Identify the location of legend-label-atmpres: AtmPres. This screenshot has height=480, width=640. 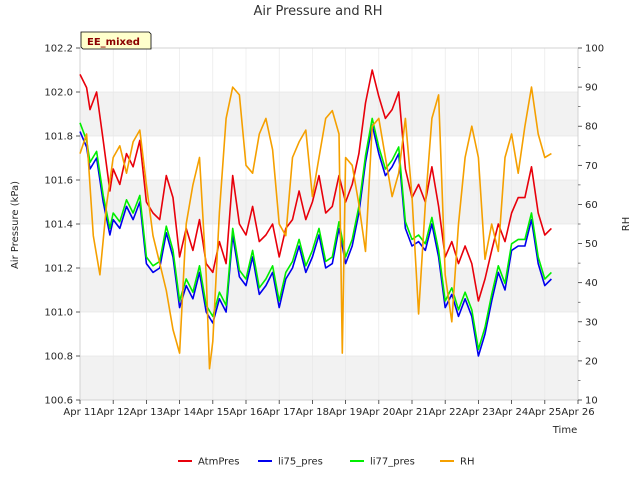
(218, 462).